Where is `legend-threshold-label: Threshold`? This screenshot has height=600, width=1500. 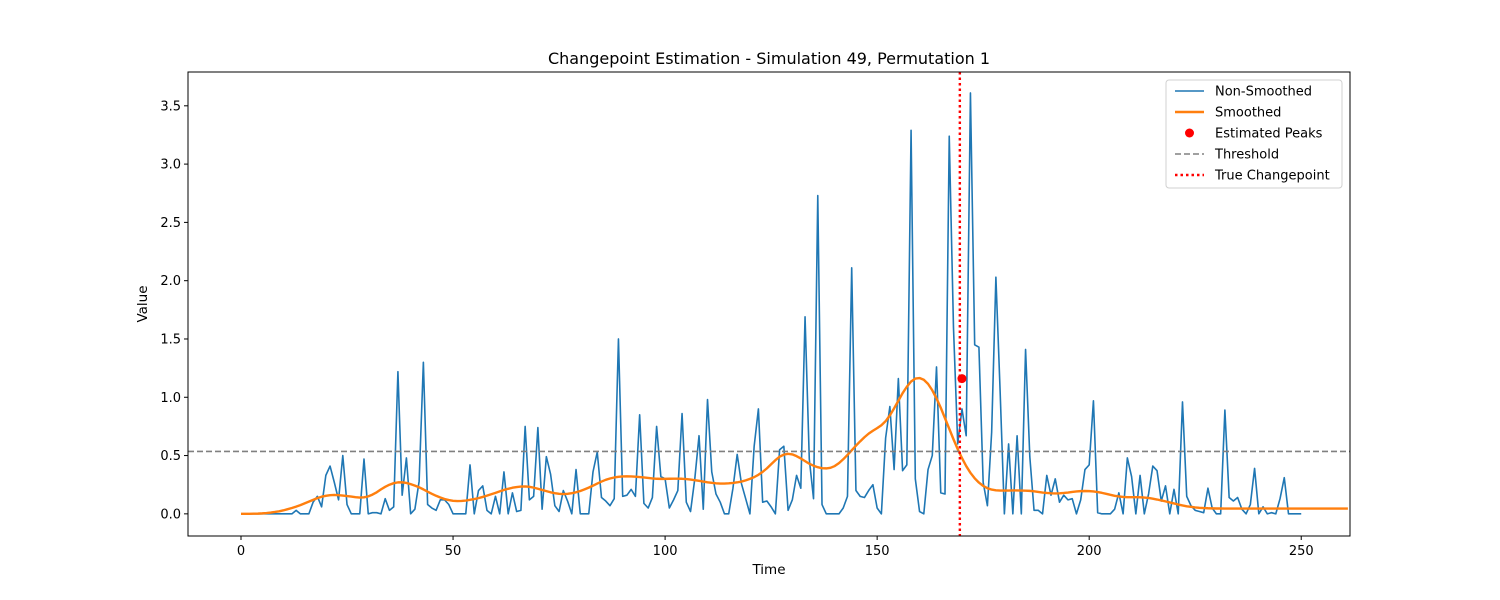
legend-threshold-label: Threshold is located at coordinates (1246, 155).